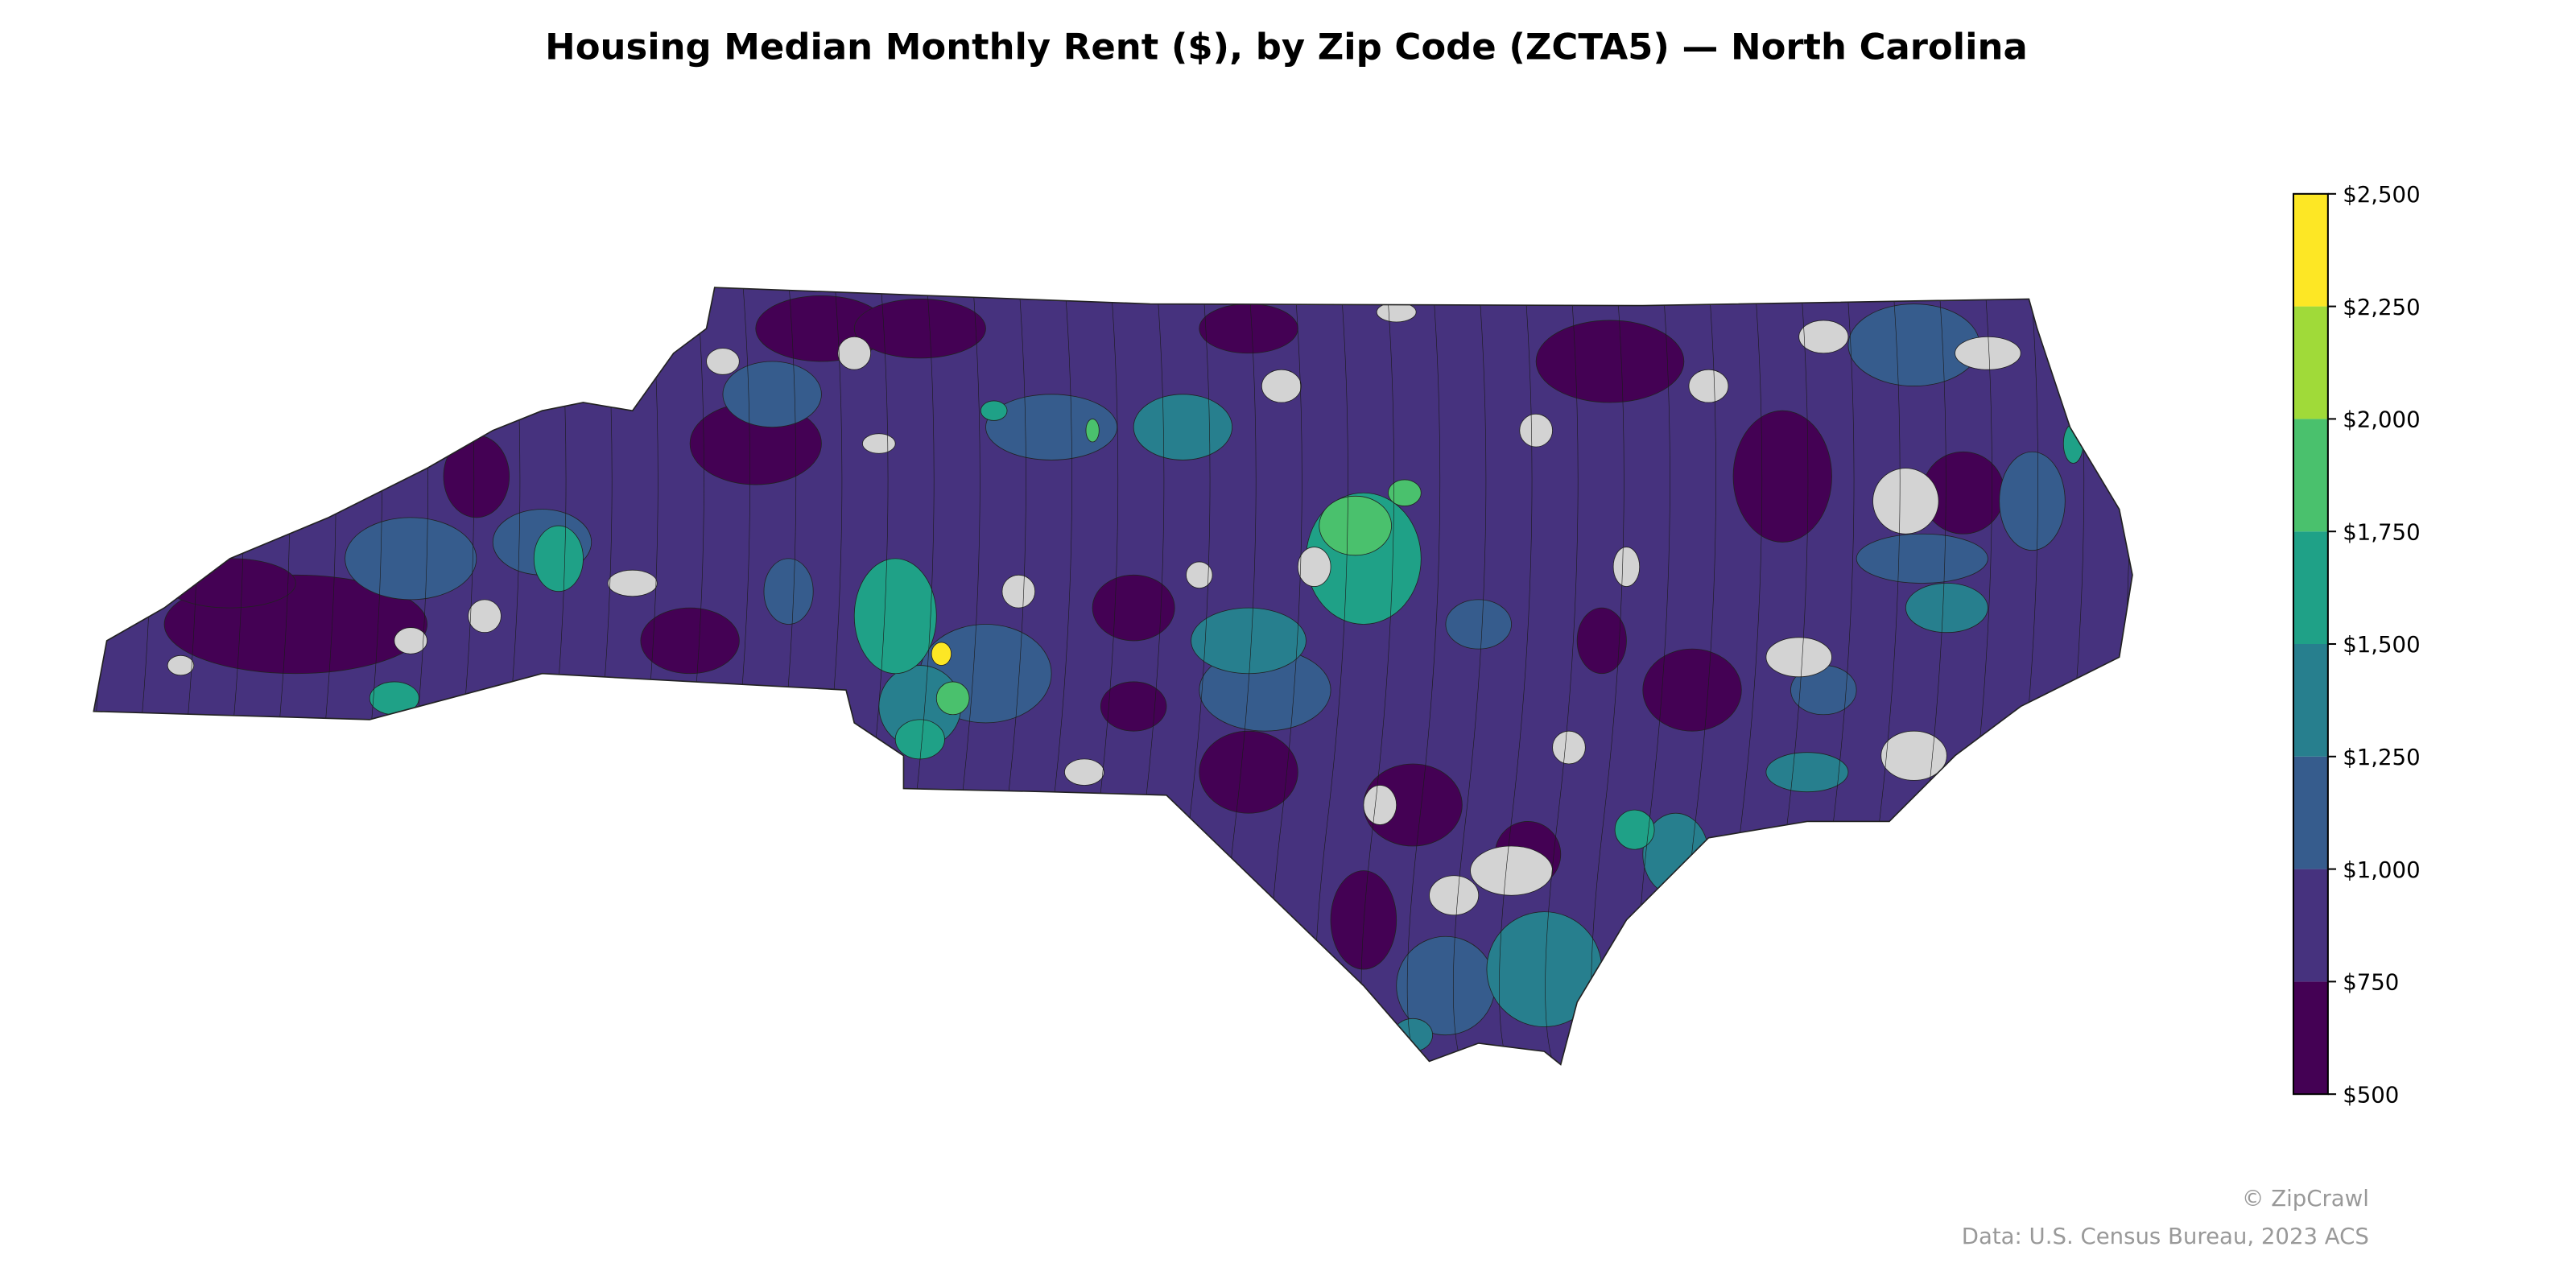  Describe the element at coordinates (2381, 307) in the screenshot. I see `colorbar-tick-label: $2,250` at that location.